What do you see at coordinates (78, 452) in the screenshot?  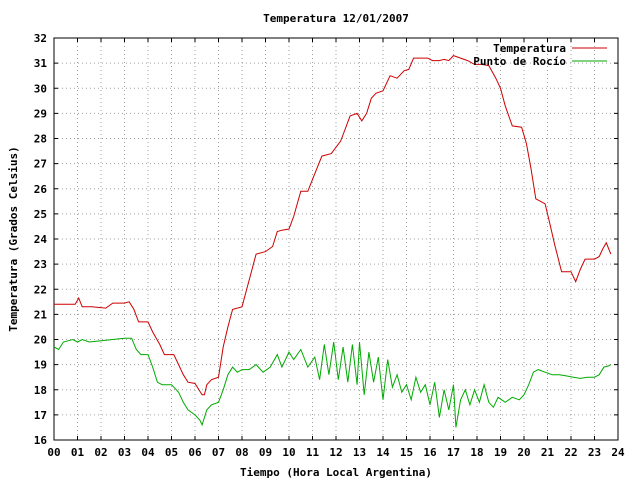 I see `x-tick-label: 01` at bounding box center [78, 452].